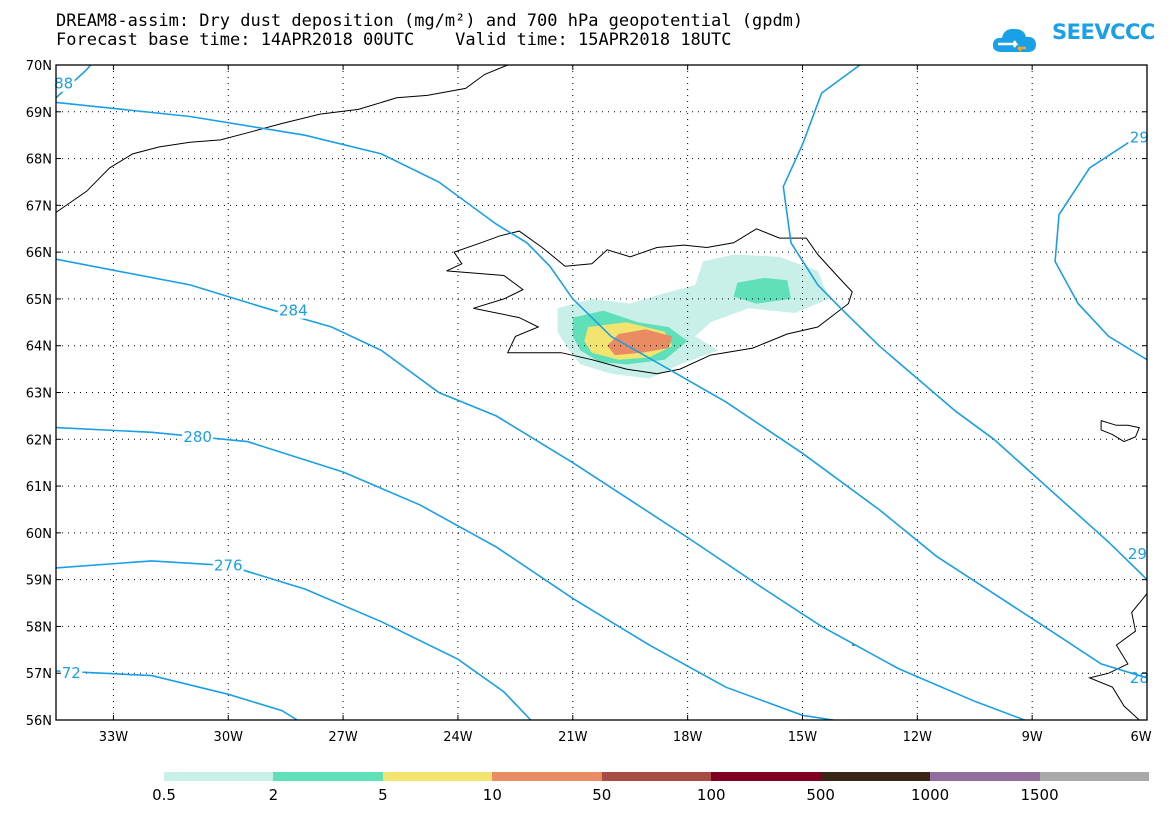 The width and height of the screenshot is (1175, 815). Describe the element at coordinates (1032, 737) in the screenshot. I see `lon-tick-label: 9W` at that location.